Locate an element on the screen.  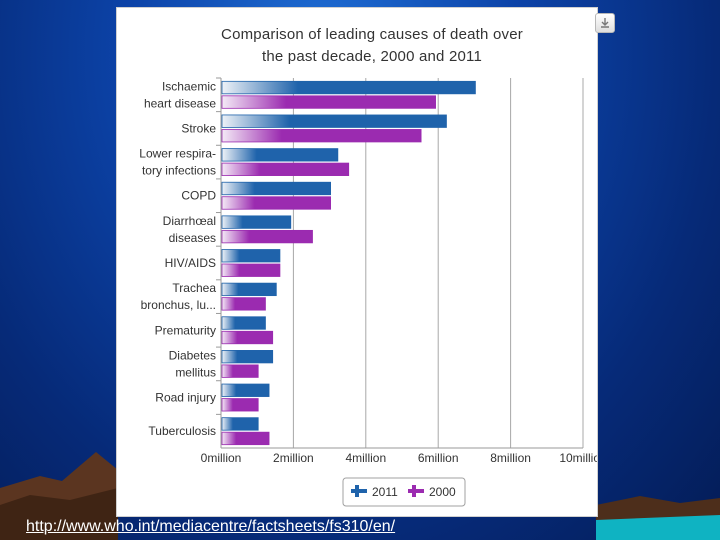
legend-marker-2000 is located at coordinates (414, 491).